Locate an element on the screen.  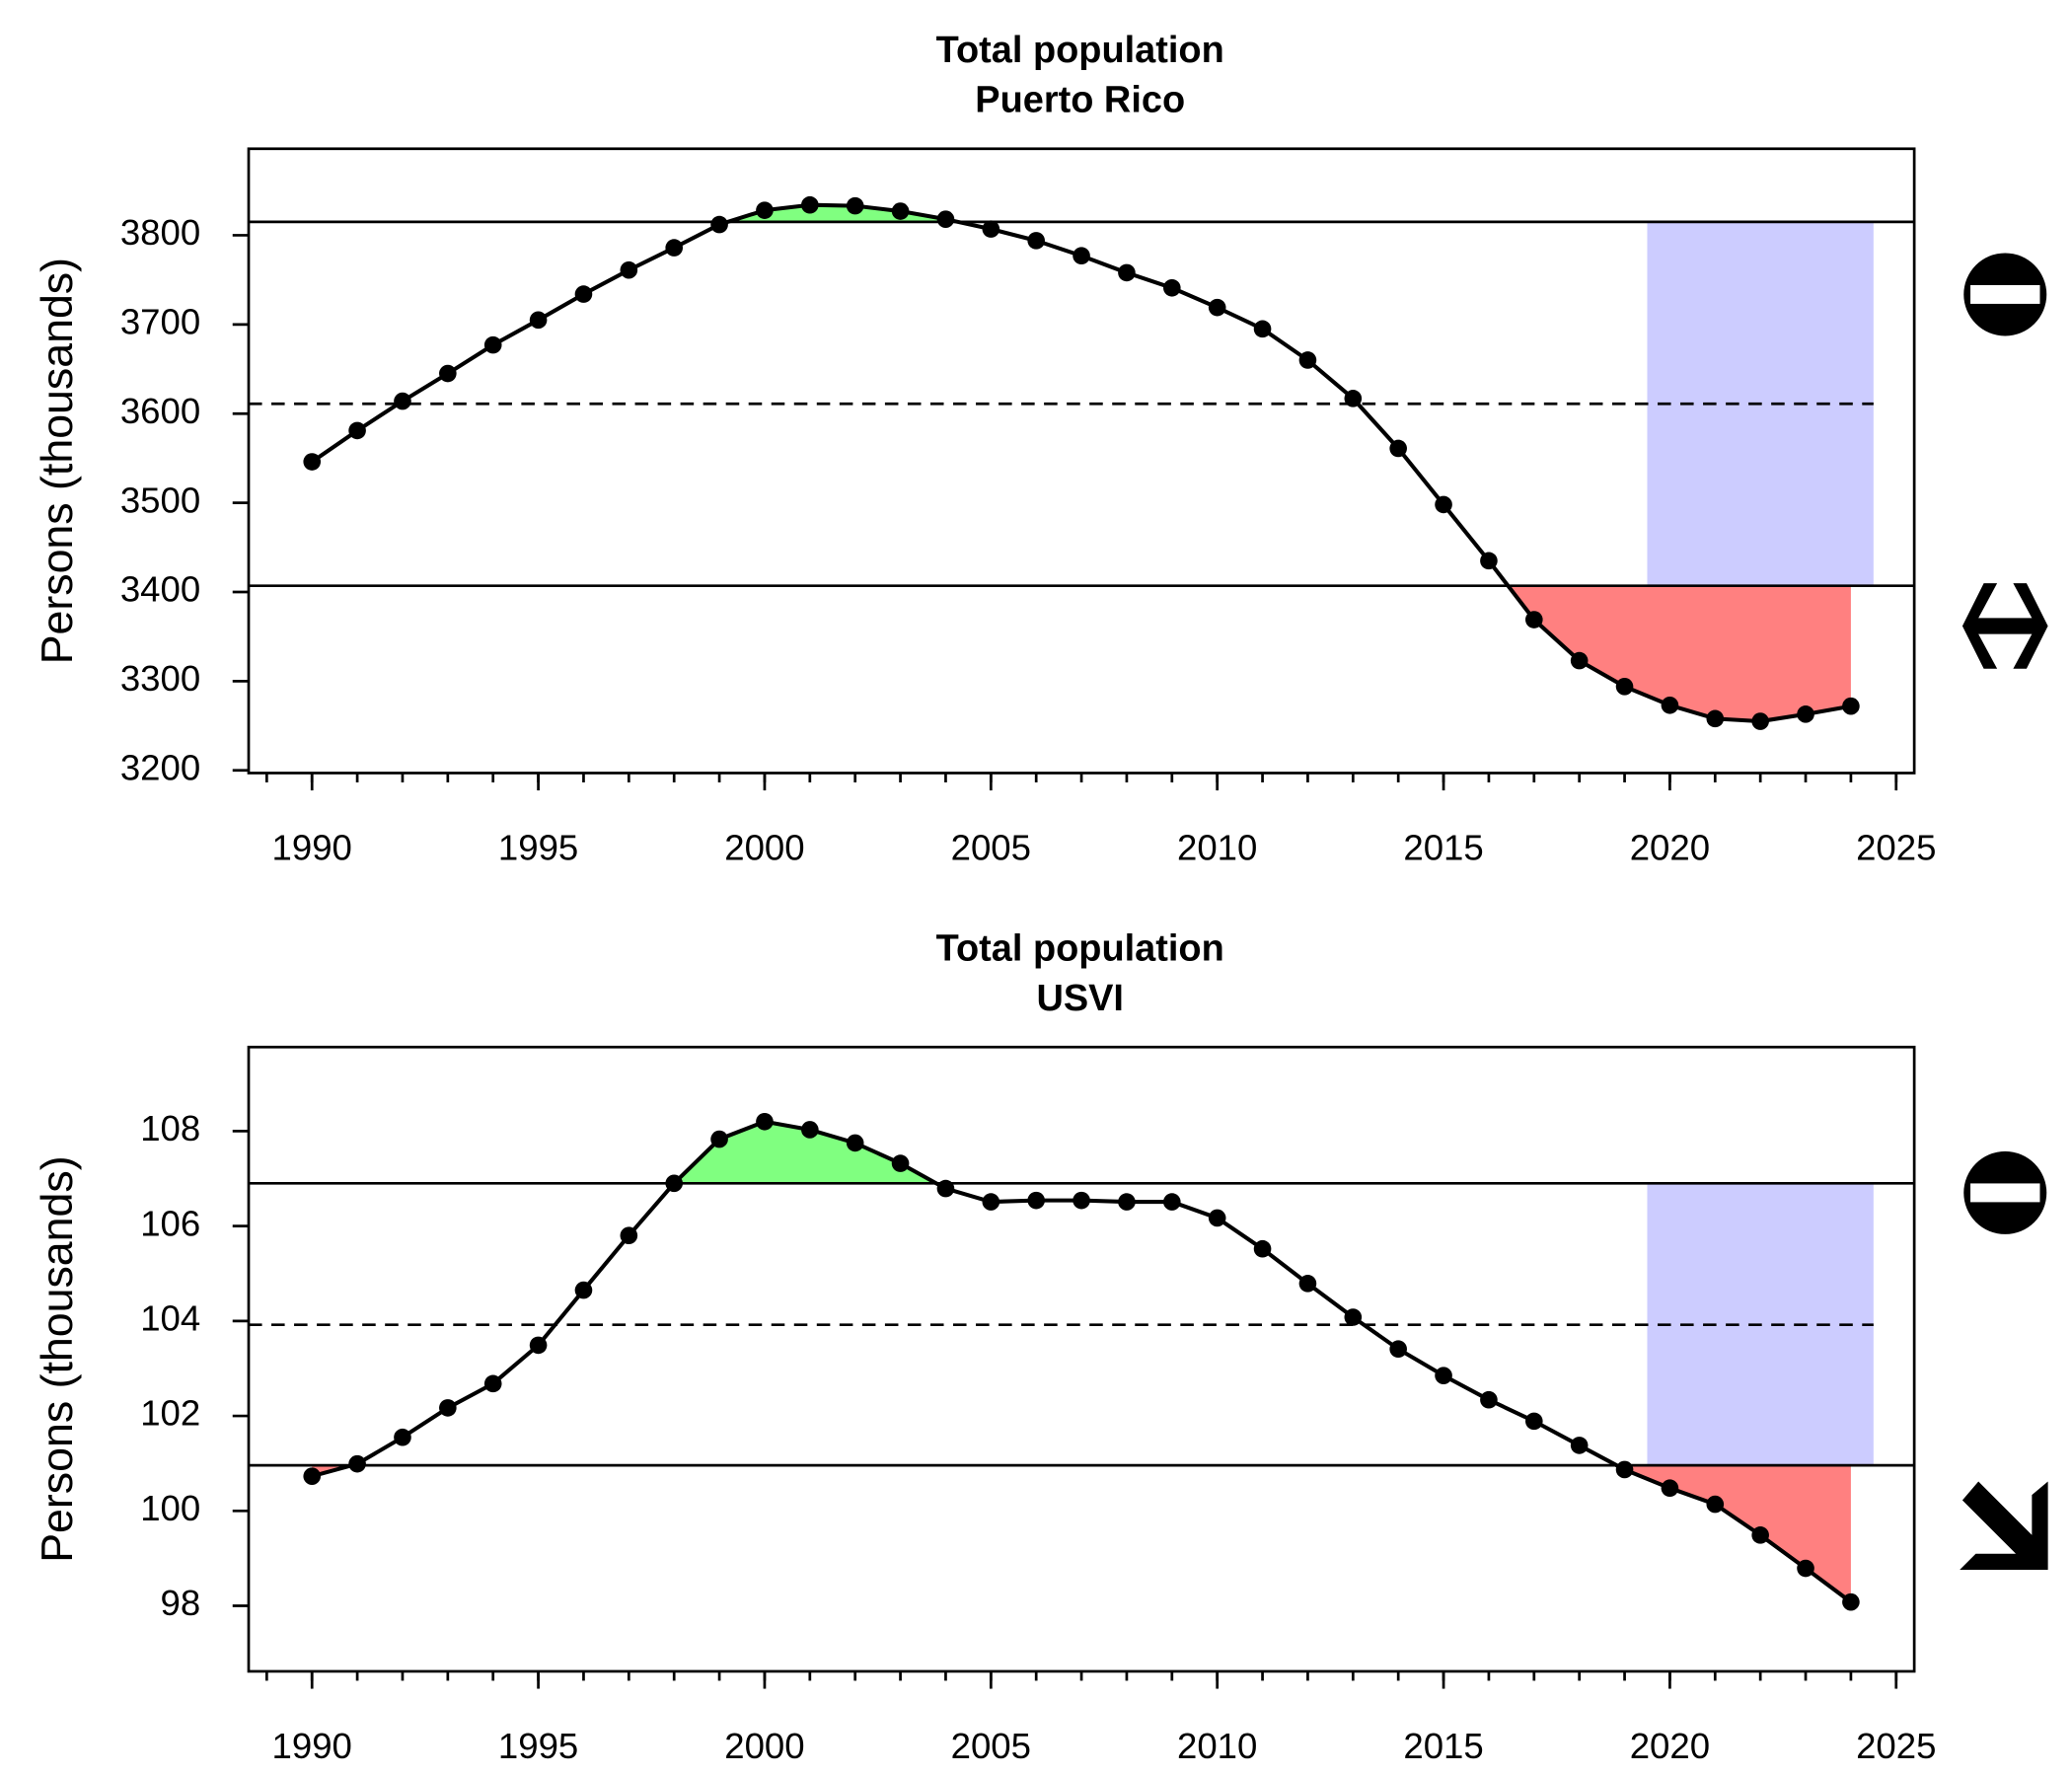
y-tick-label: 100 is located at coordinates (170, 1508).